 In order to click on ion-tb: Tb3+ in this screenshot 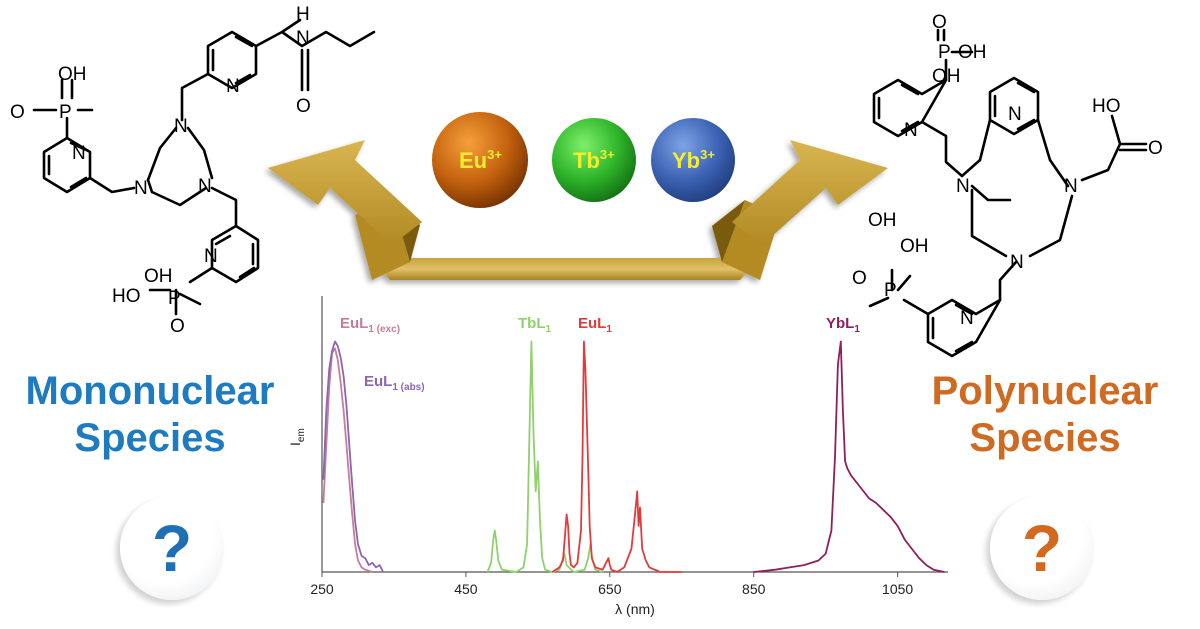, I will do `click(594, 160)`.